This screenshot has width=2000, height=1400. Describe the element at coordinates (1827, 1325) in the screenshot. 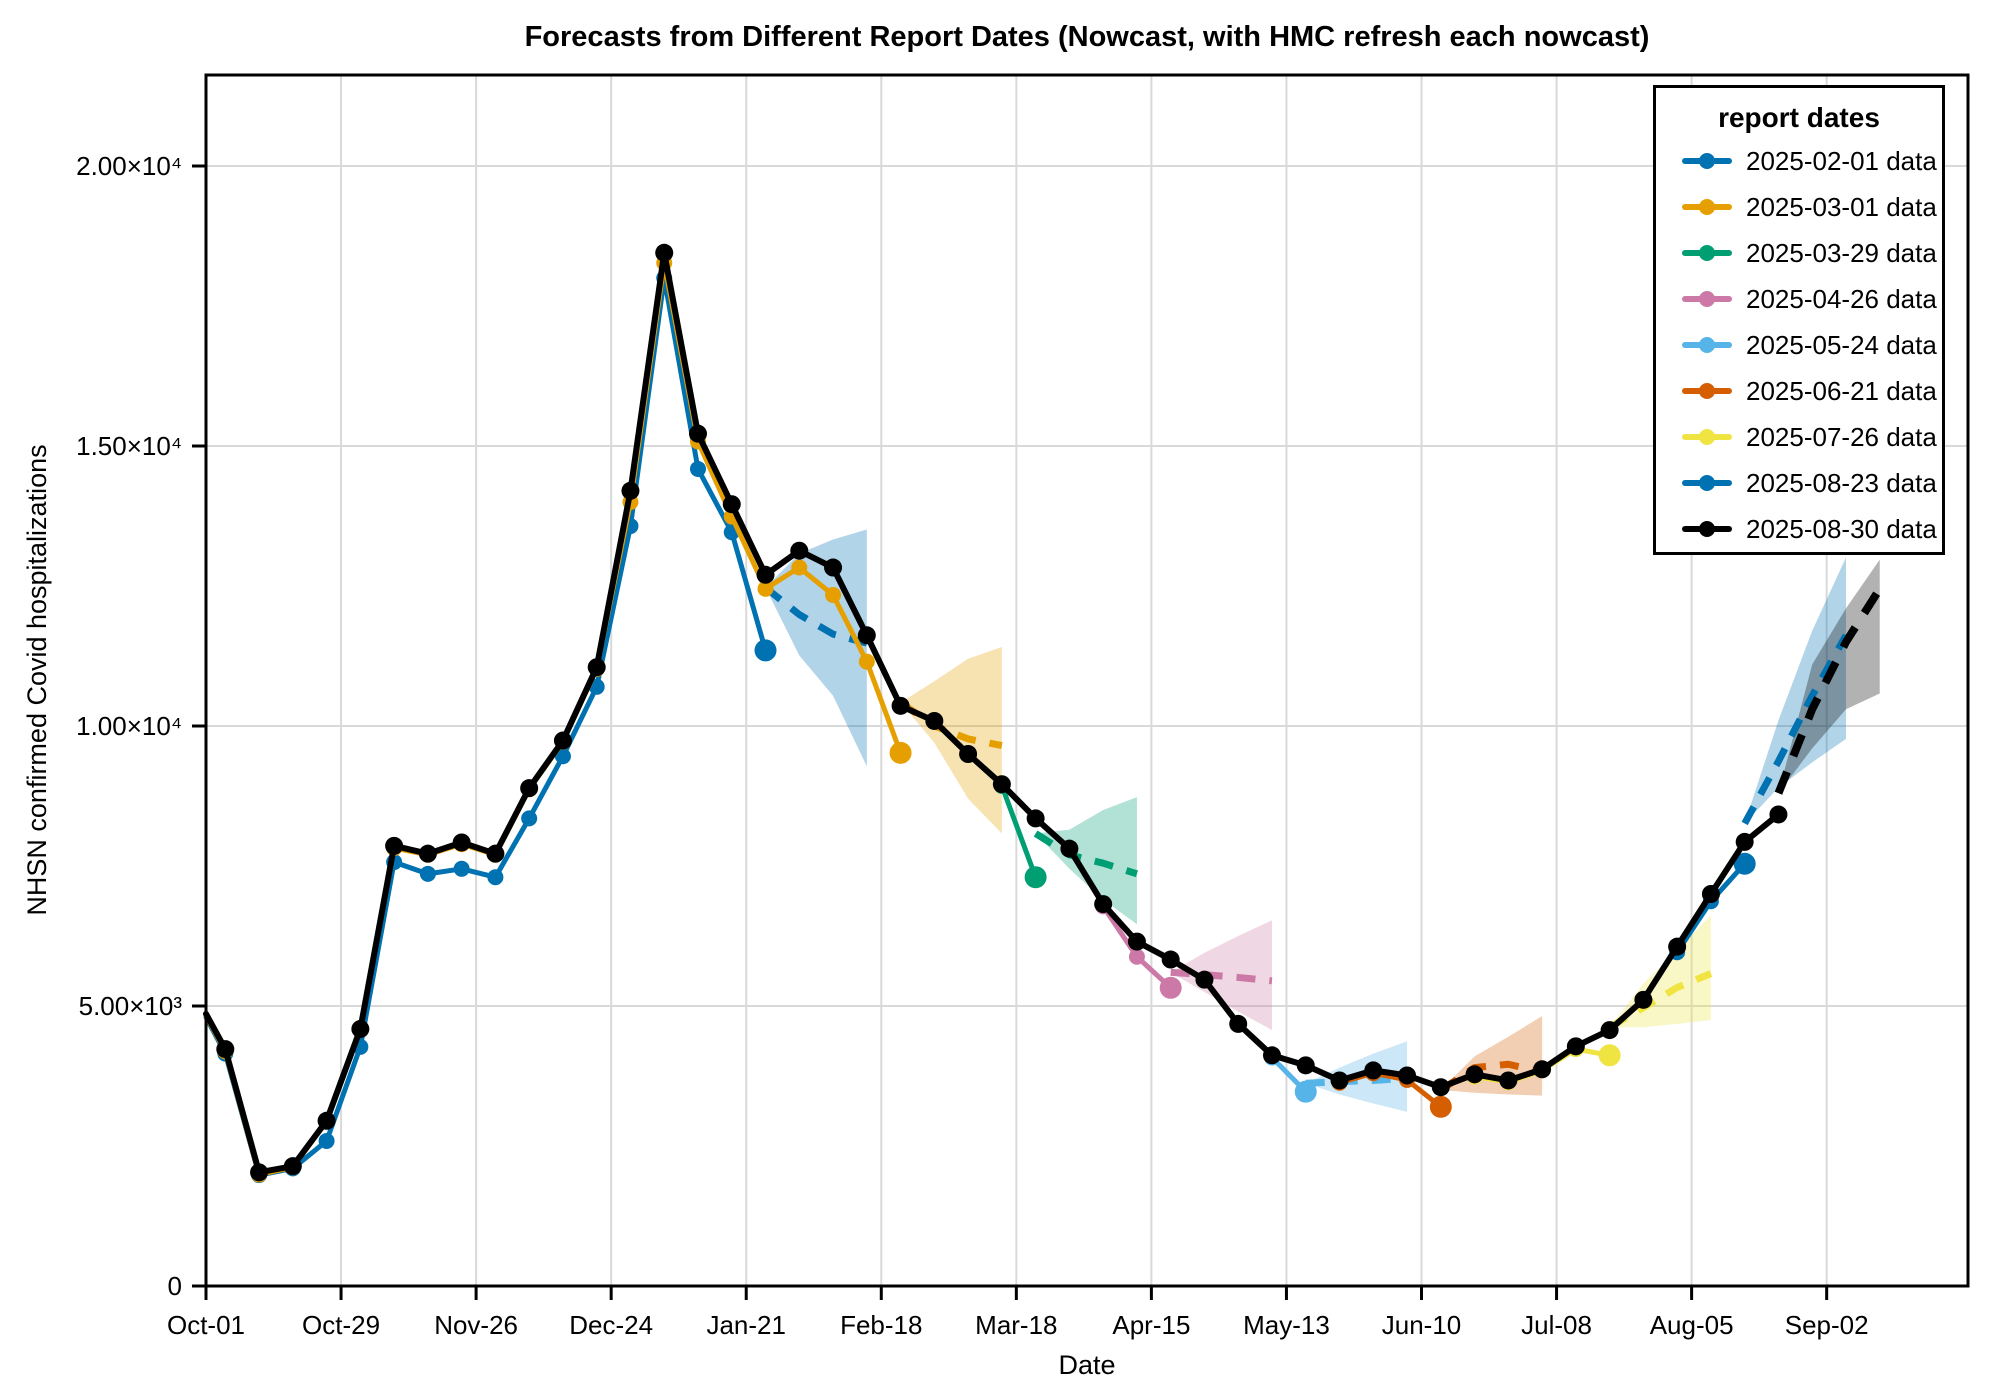

I see `x-tick-label: Sep-02` at that location.